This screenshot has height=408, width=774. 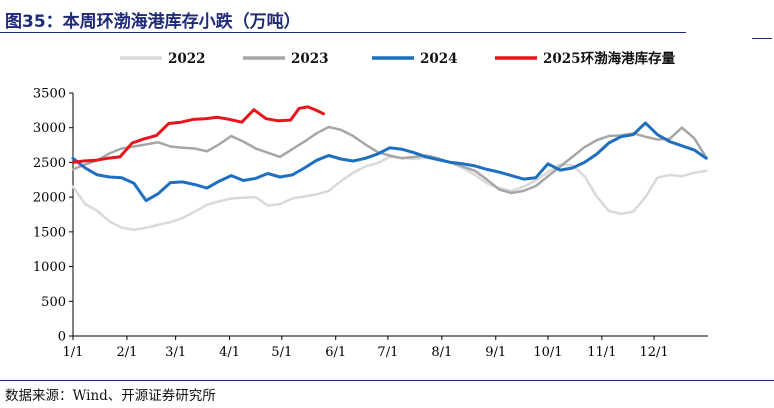 What do you see at coordinates (49, 198) in the screenshot?
I see `y-tick-label: 2000` at bounding box center [49, 198].